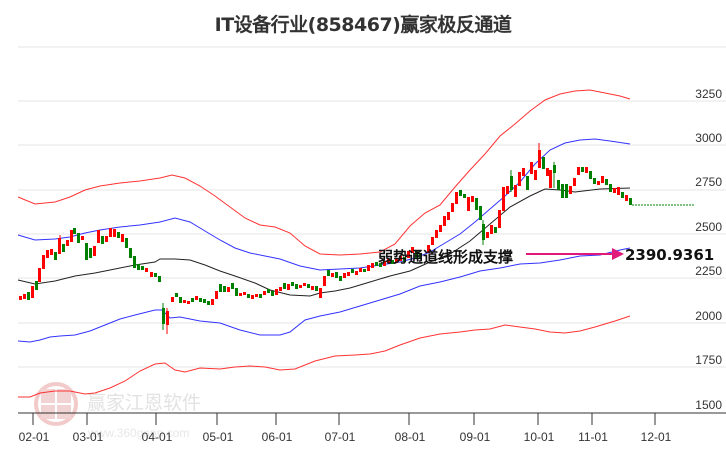  Describe the element at coordinates (546, 256) in the screenshot. I see `support-annotation: 弱势通道线形成支撑 2390.9361` at that location.